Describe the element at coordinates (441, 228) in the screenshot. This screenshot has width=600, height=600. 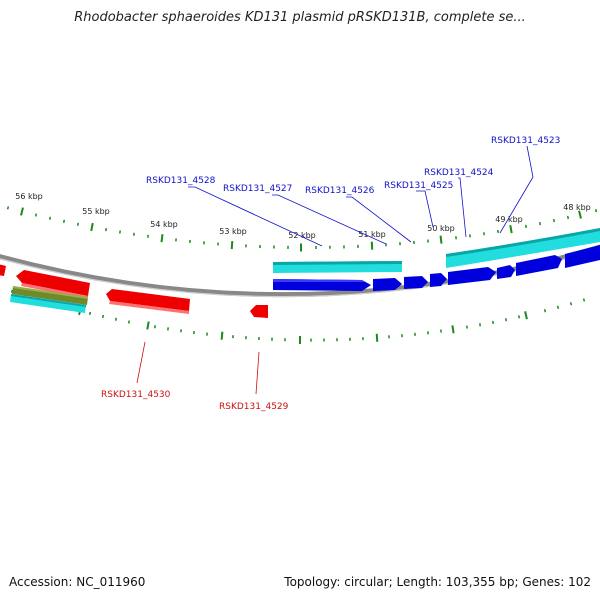
I see `kbp-label: 50 kbp` at that location.